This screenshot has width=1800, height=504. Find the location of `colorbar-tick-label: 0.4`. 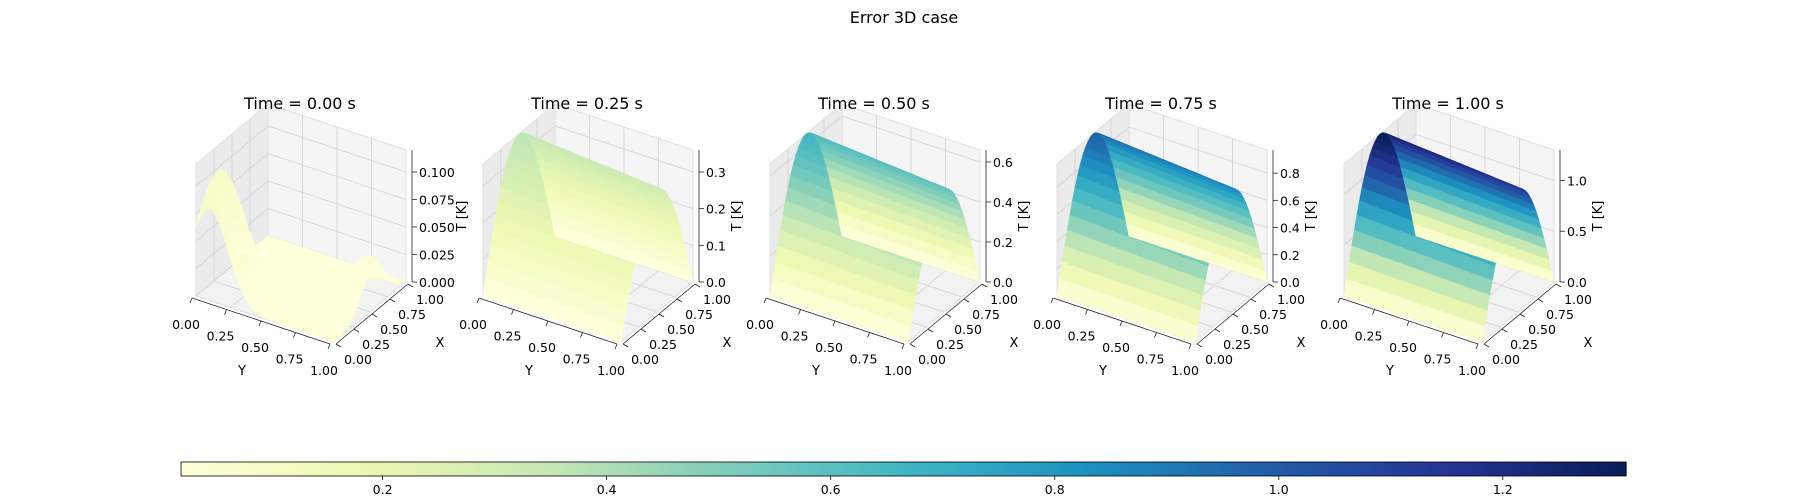

colorbar-tick-label: 0.4 is located at coordinates (607, 489).